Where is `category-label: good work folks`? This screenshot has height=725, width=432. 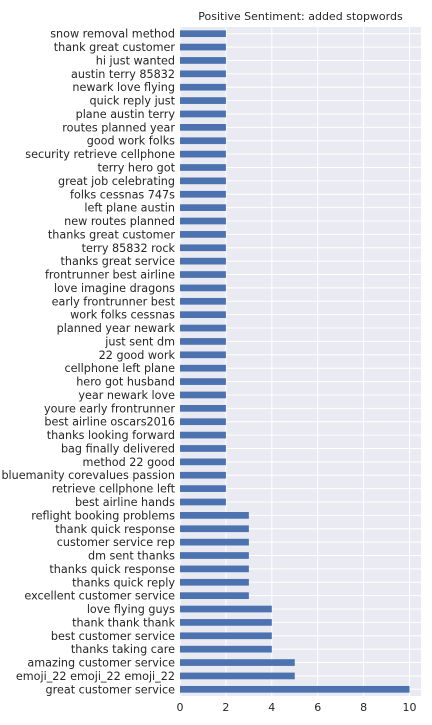 category-label: good work folks is located at coordinates (131, 141).